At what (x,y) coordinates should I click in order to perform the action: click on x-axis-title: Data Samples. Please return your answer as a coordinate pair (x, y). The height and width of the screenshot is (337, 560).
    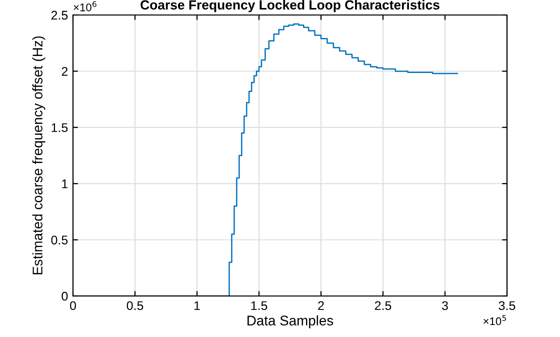
    Looking at the image, I should click on (291, 321).